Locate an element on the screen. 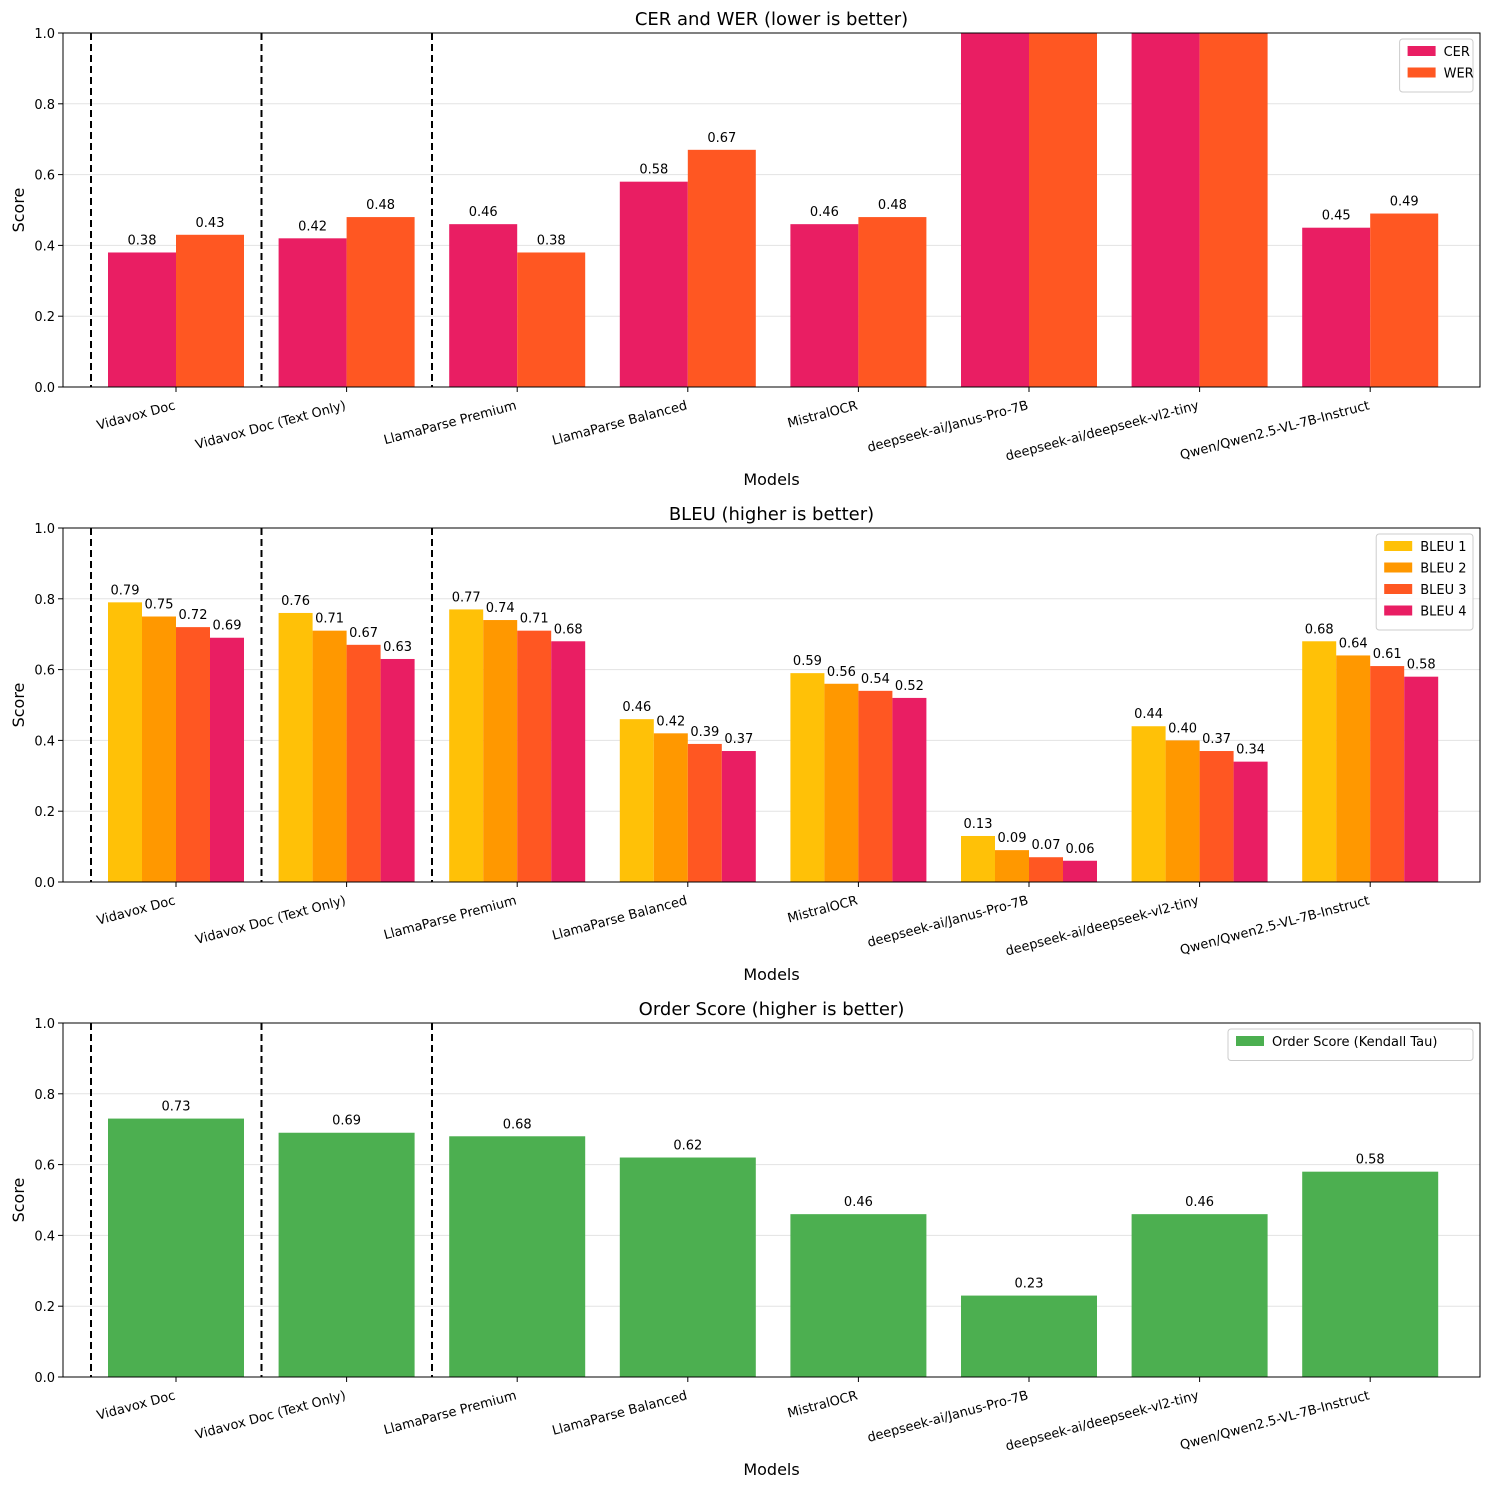  legend-label: BLEU 2 is located at coordinates (1443, 569).